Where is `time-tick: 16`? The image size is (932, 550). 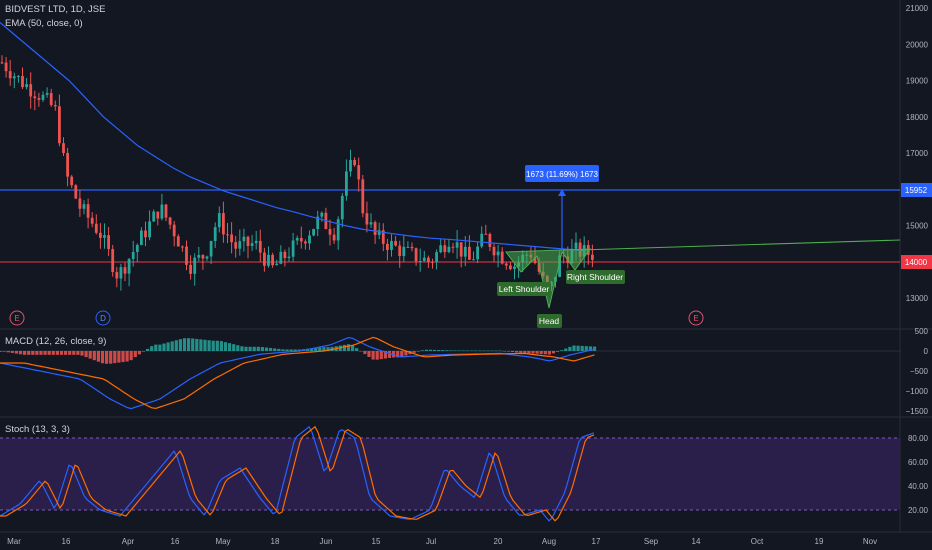 time-tick: 16 is located at coordinates (175, 541).